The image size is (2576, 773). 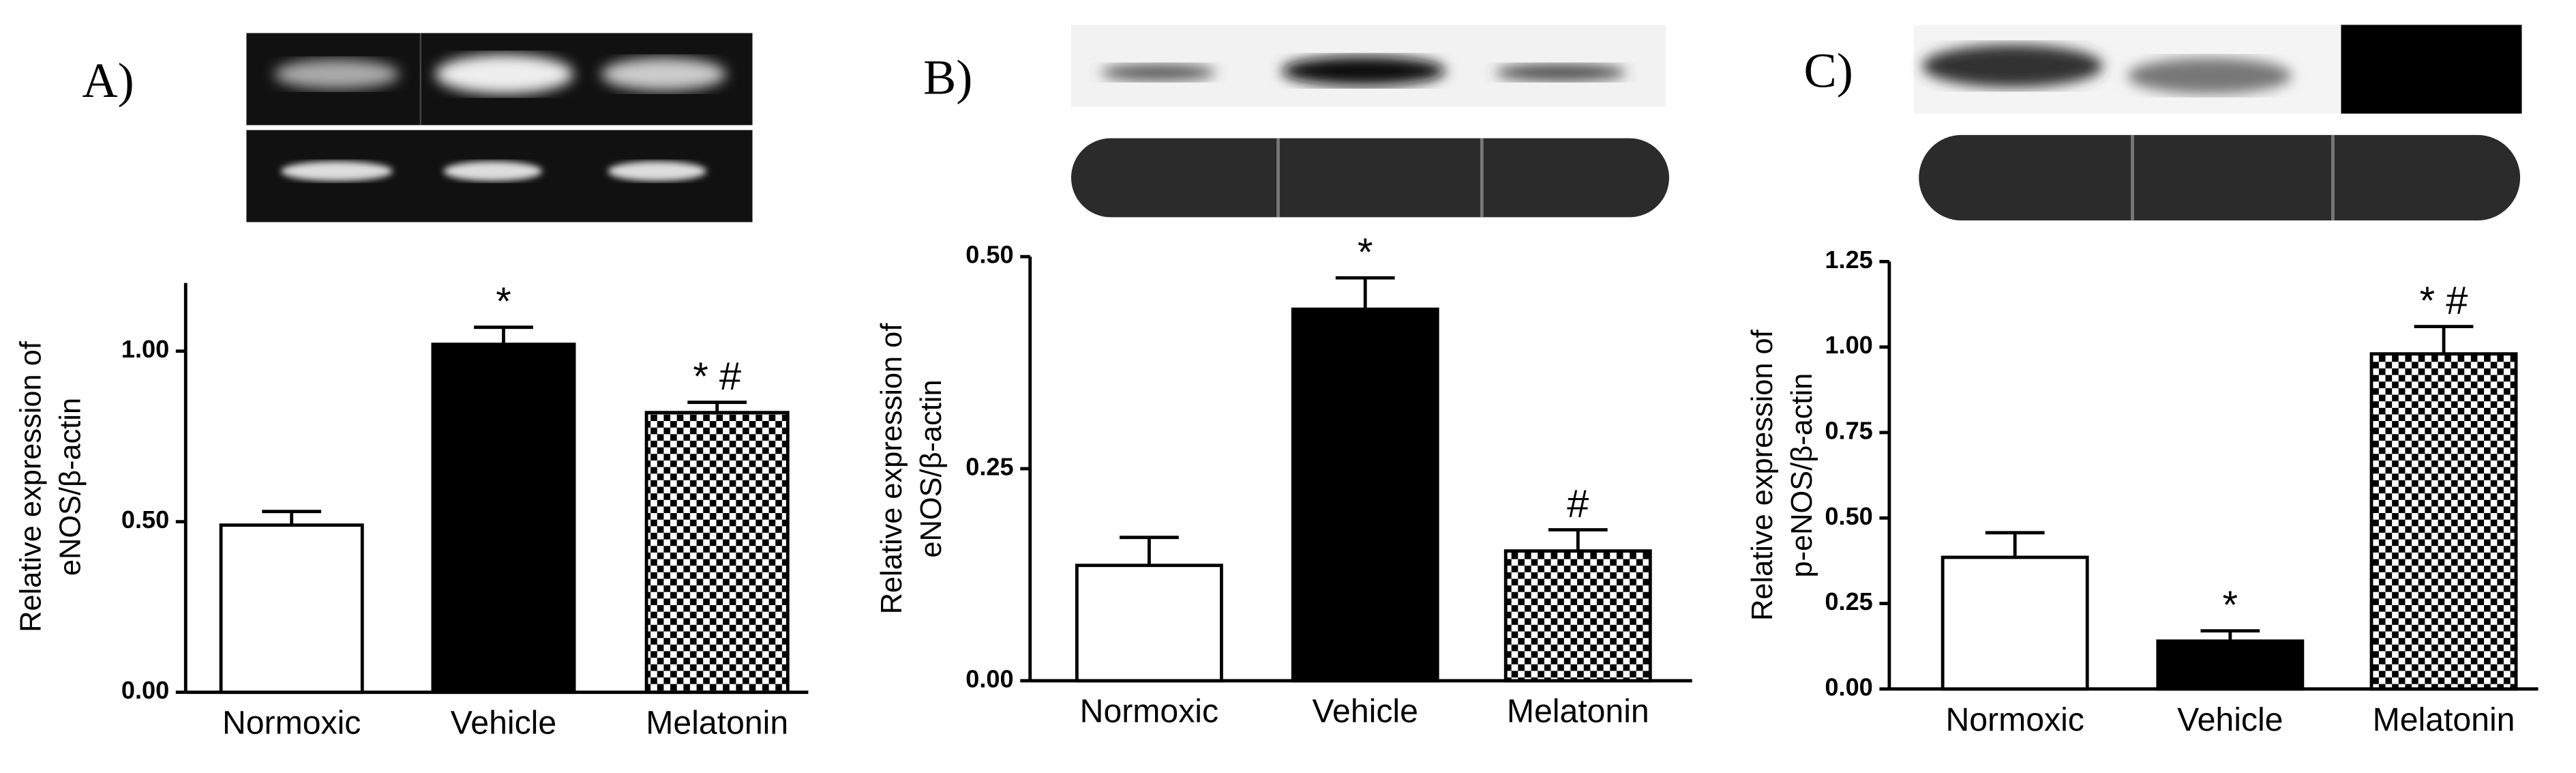 I want to click on blot-c, so click(x=2217, y=123).